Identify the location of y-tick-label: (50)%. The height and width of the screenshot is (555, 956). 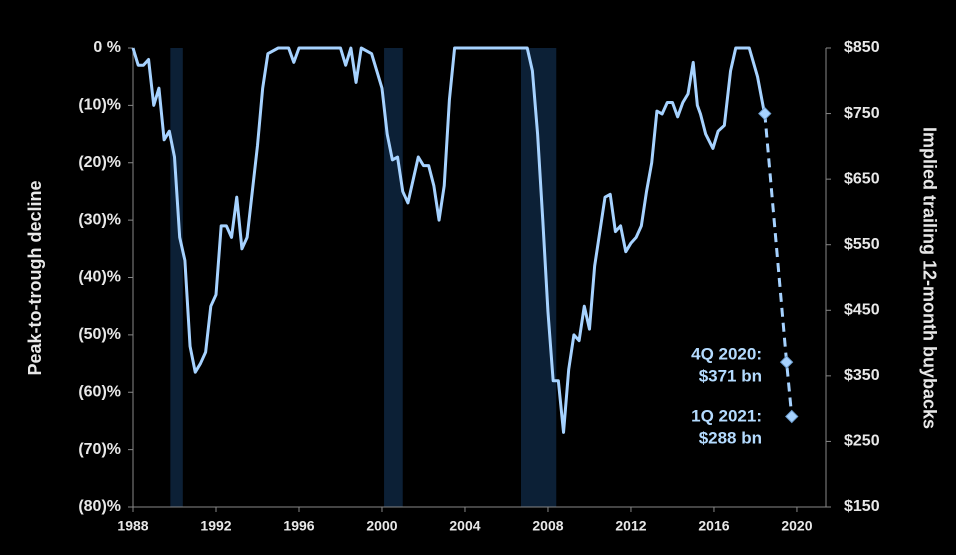
(99, 334).